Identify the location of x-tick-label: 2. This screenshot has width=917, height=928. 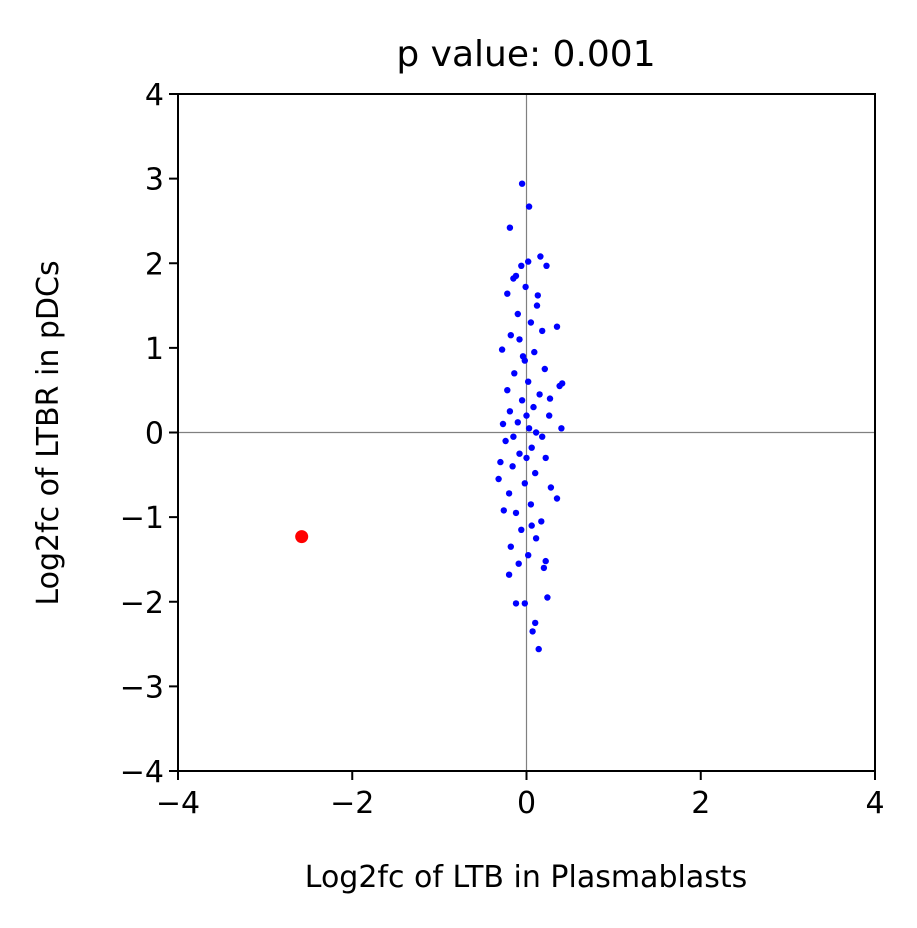
(700, 803).